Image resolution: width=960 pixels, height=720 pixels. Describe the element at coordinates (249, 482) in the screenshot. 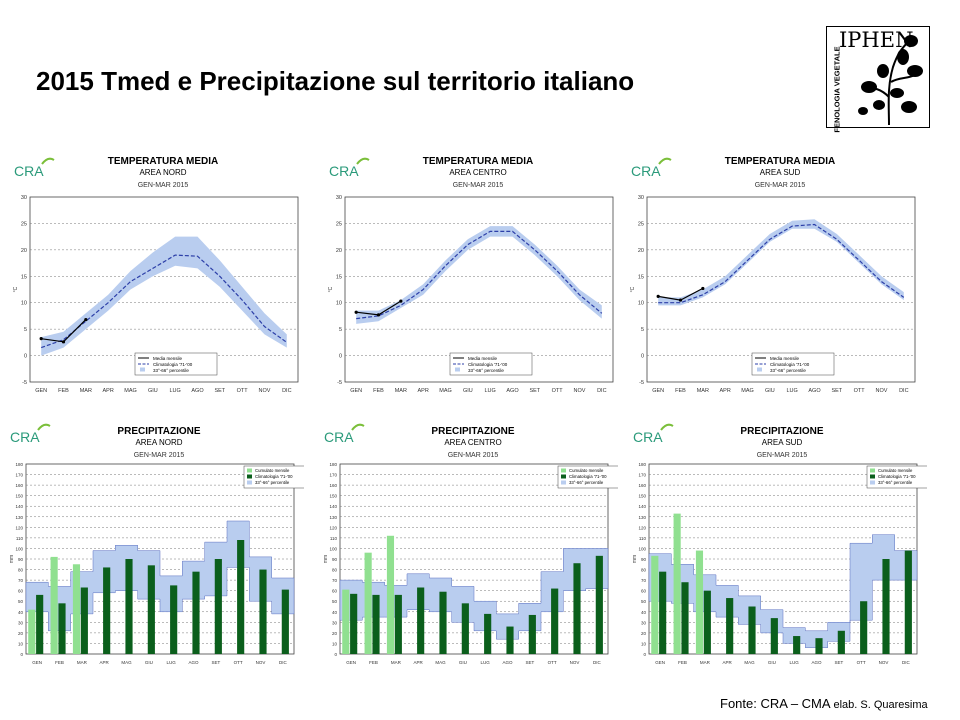

I see `legend-band-swatch` at that location.